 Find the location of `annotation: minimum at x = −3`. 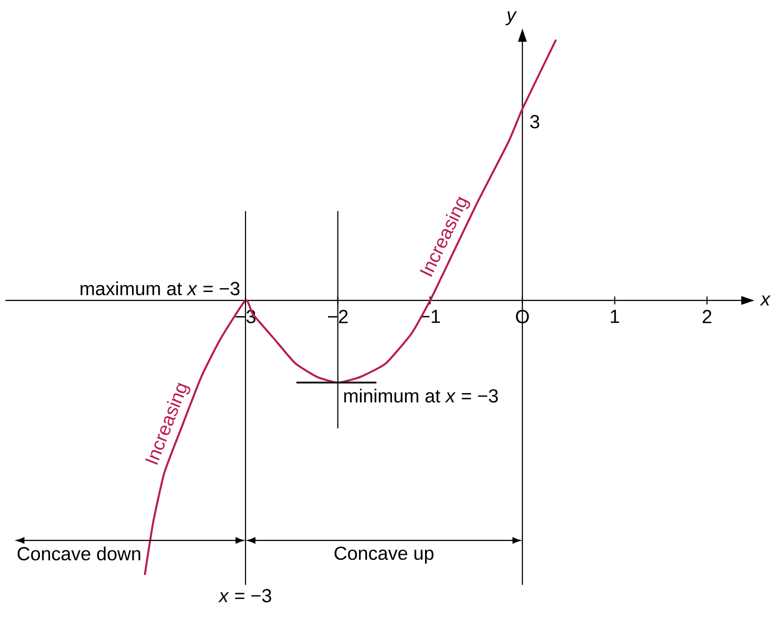

annotation: minimum at x = −3 is located at coordinates (421, 395).